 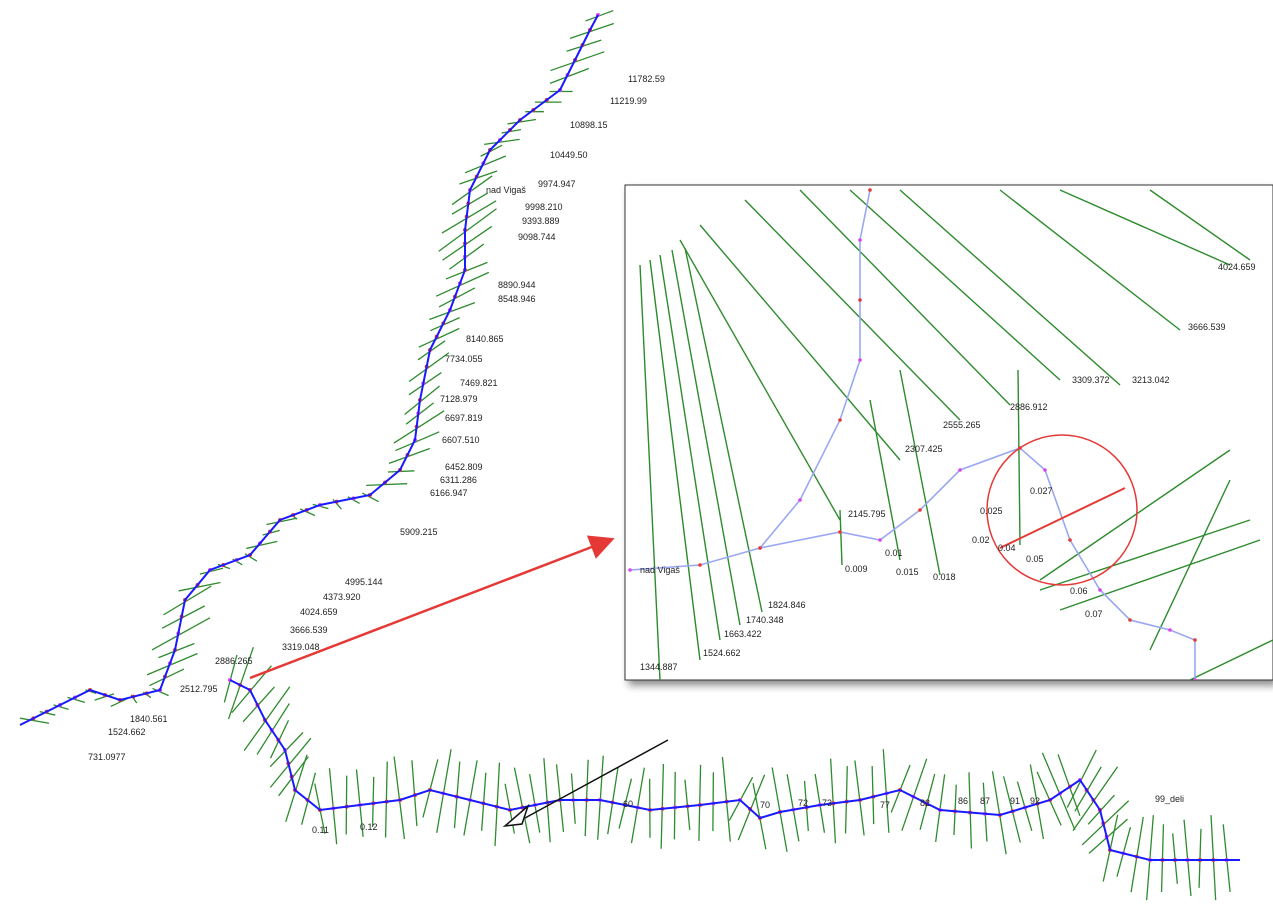 What do you see at coordinates (925, 803) in the screenshot?
I see `section-label: 82` at bounding box center [925, 803].